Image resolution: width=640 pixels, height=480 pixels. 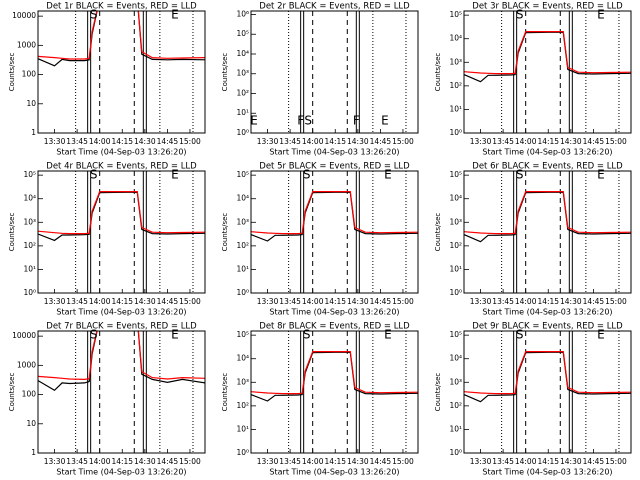 I want to click on chart-title: Det 8r BLACK = Events, RED = LLD, so click(x=334, y=327).